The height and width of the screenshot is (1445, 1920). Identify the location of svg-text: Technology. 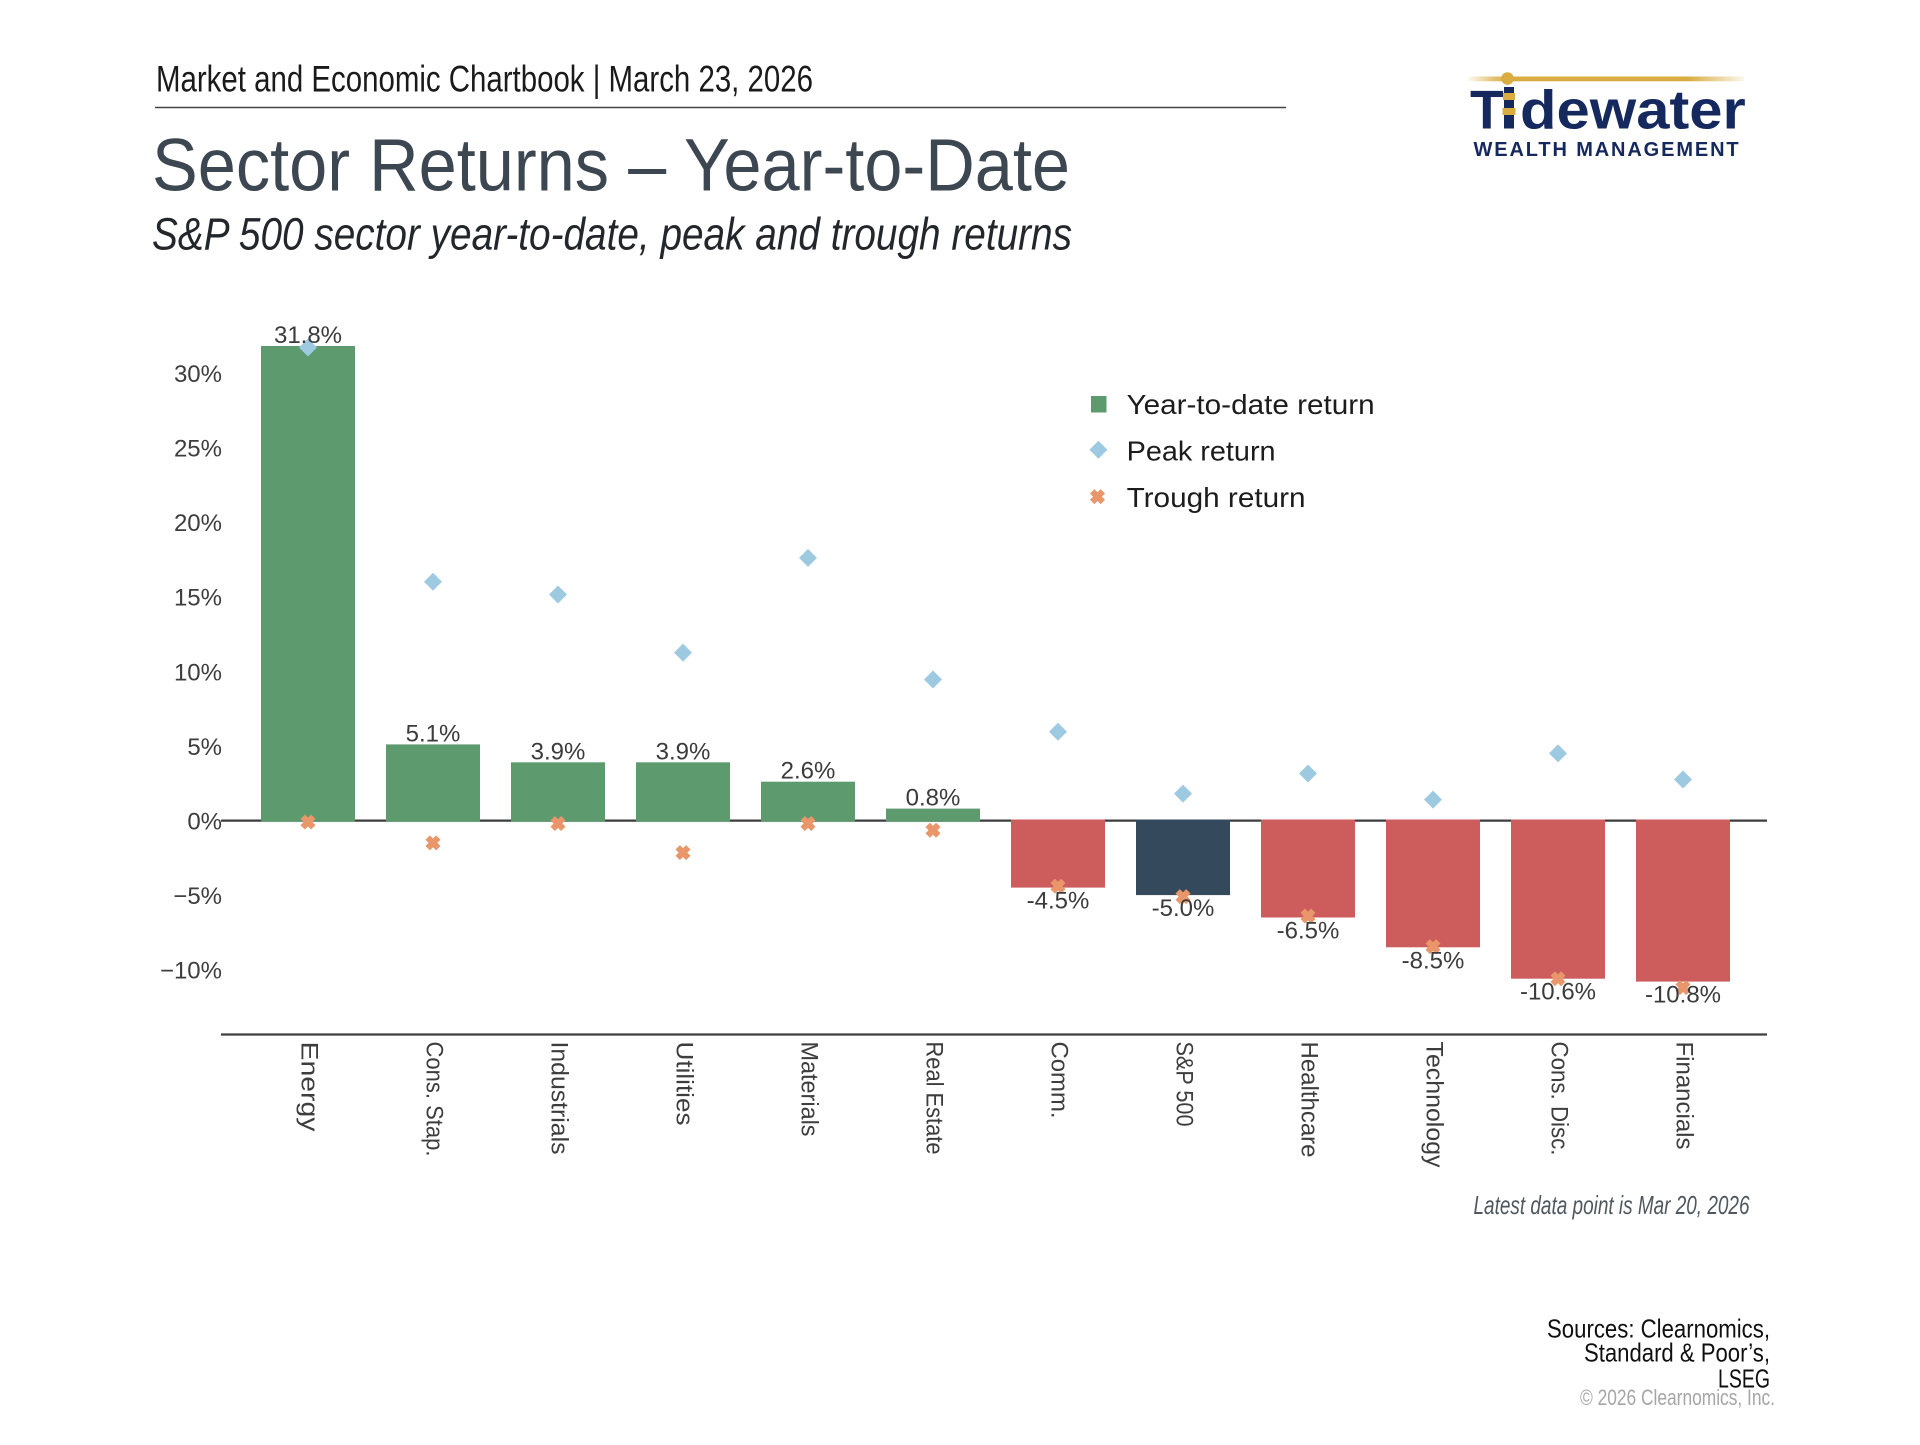
(1434, 1105).